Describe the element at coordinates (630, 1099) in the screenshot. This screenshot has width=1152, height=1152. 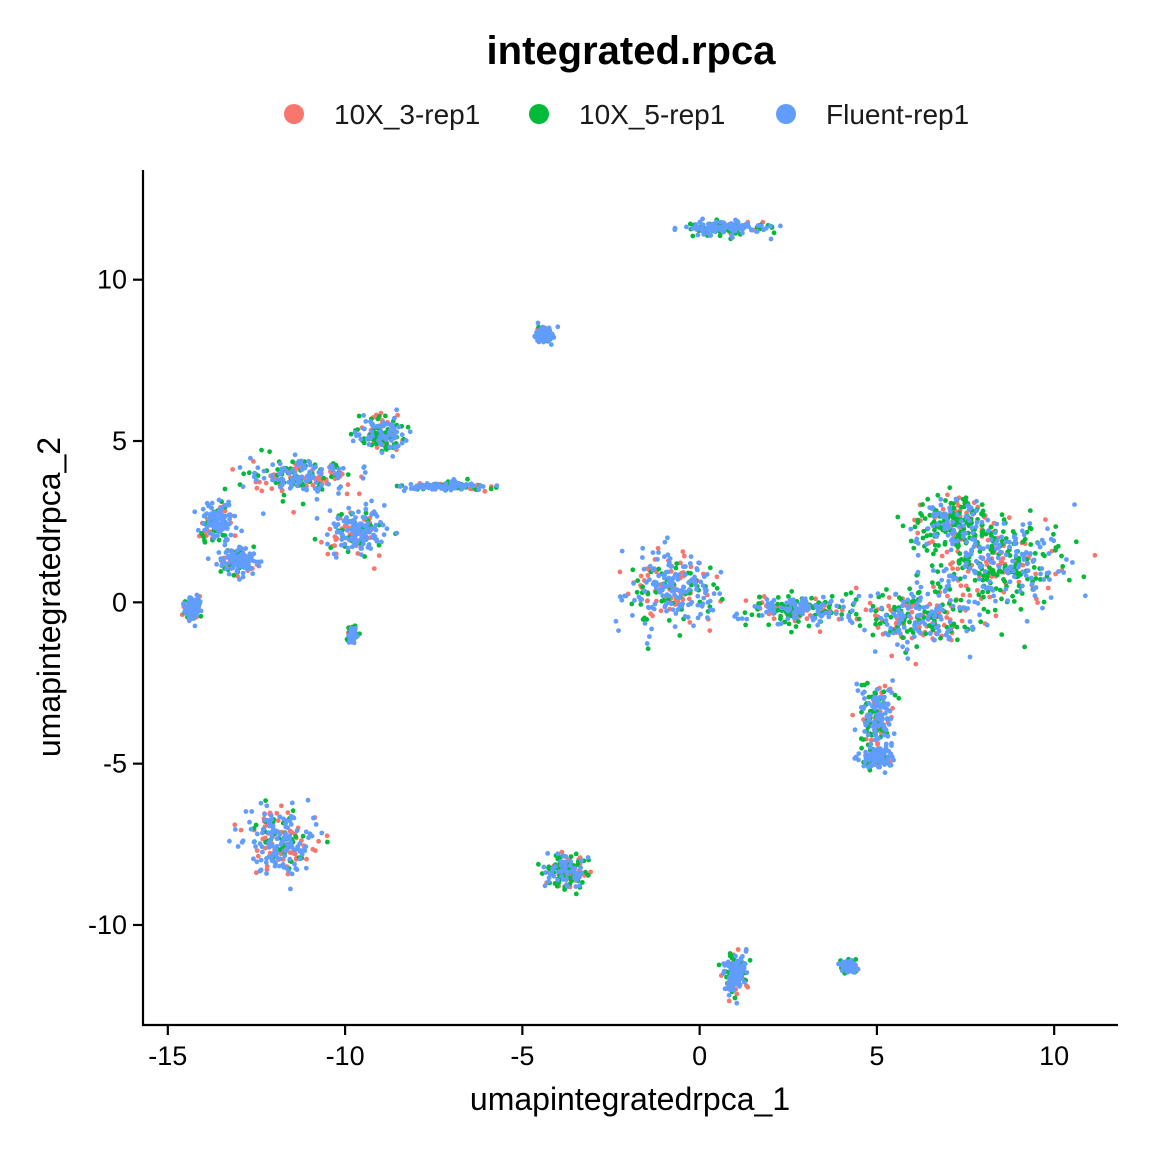
I see `x-axis-title: umapintegratedrpca_1` at that location.